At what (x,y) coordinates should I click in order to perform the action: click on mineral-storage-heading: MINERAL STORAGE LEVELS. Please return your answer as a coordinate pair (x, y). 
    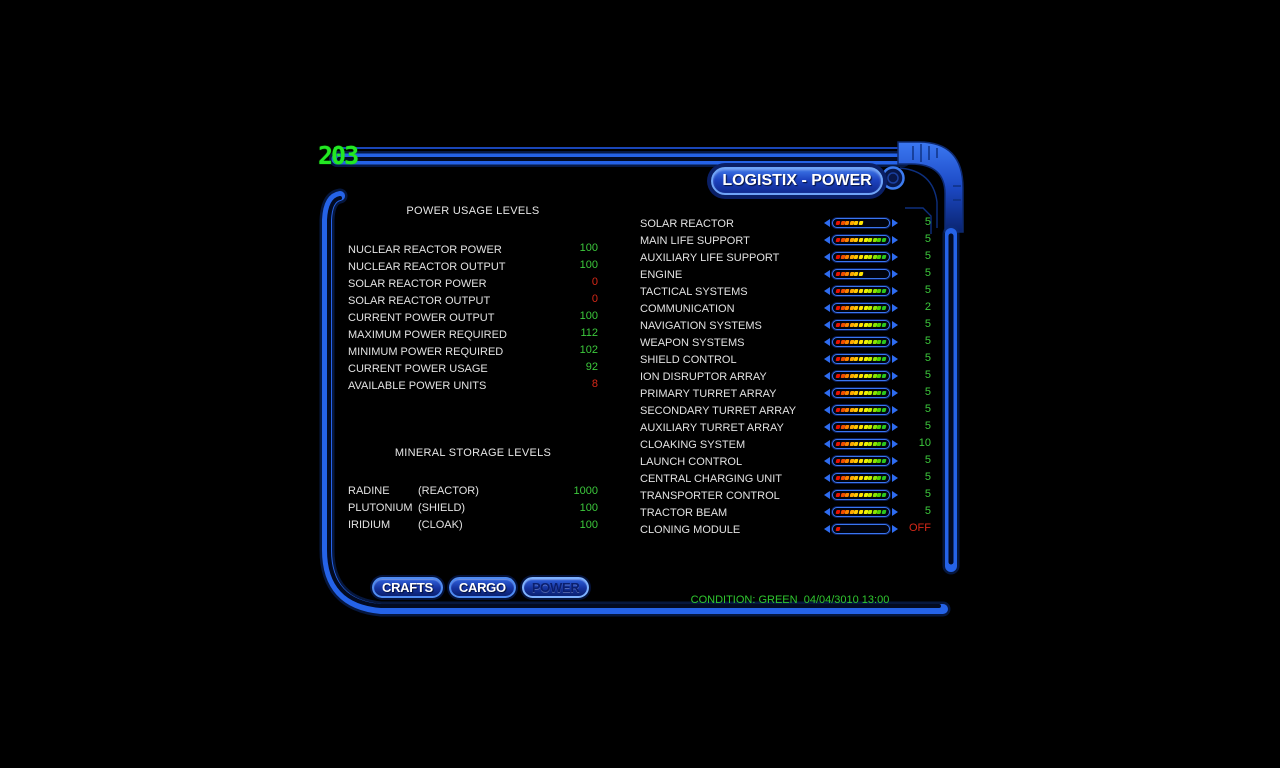
    Looking at the image, I should click on (473, 453).